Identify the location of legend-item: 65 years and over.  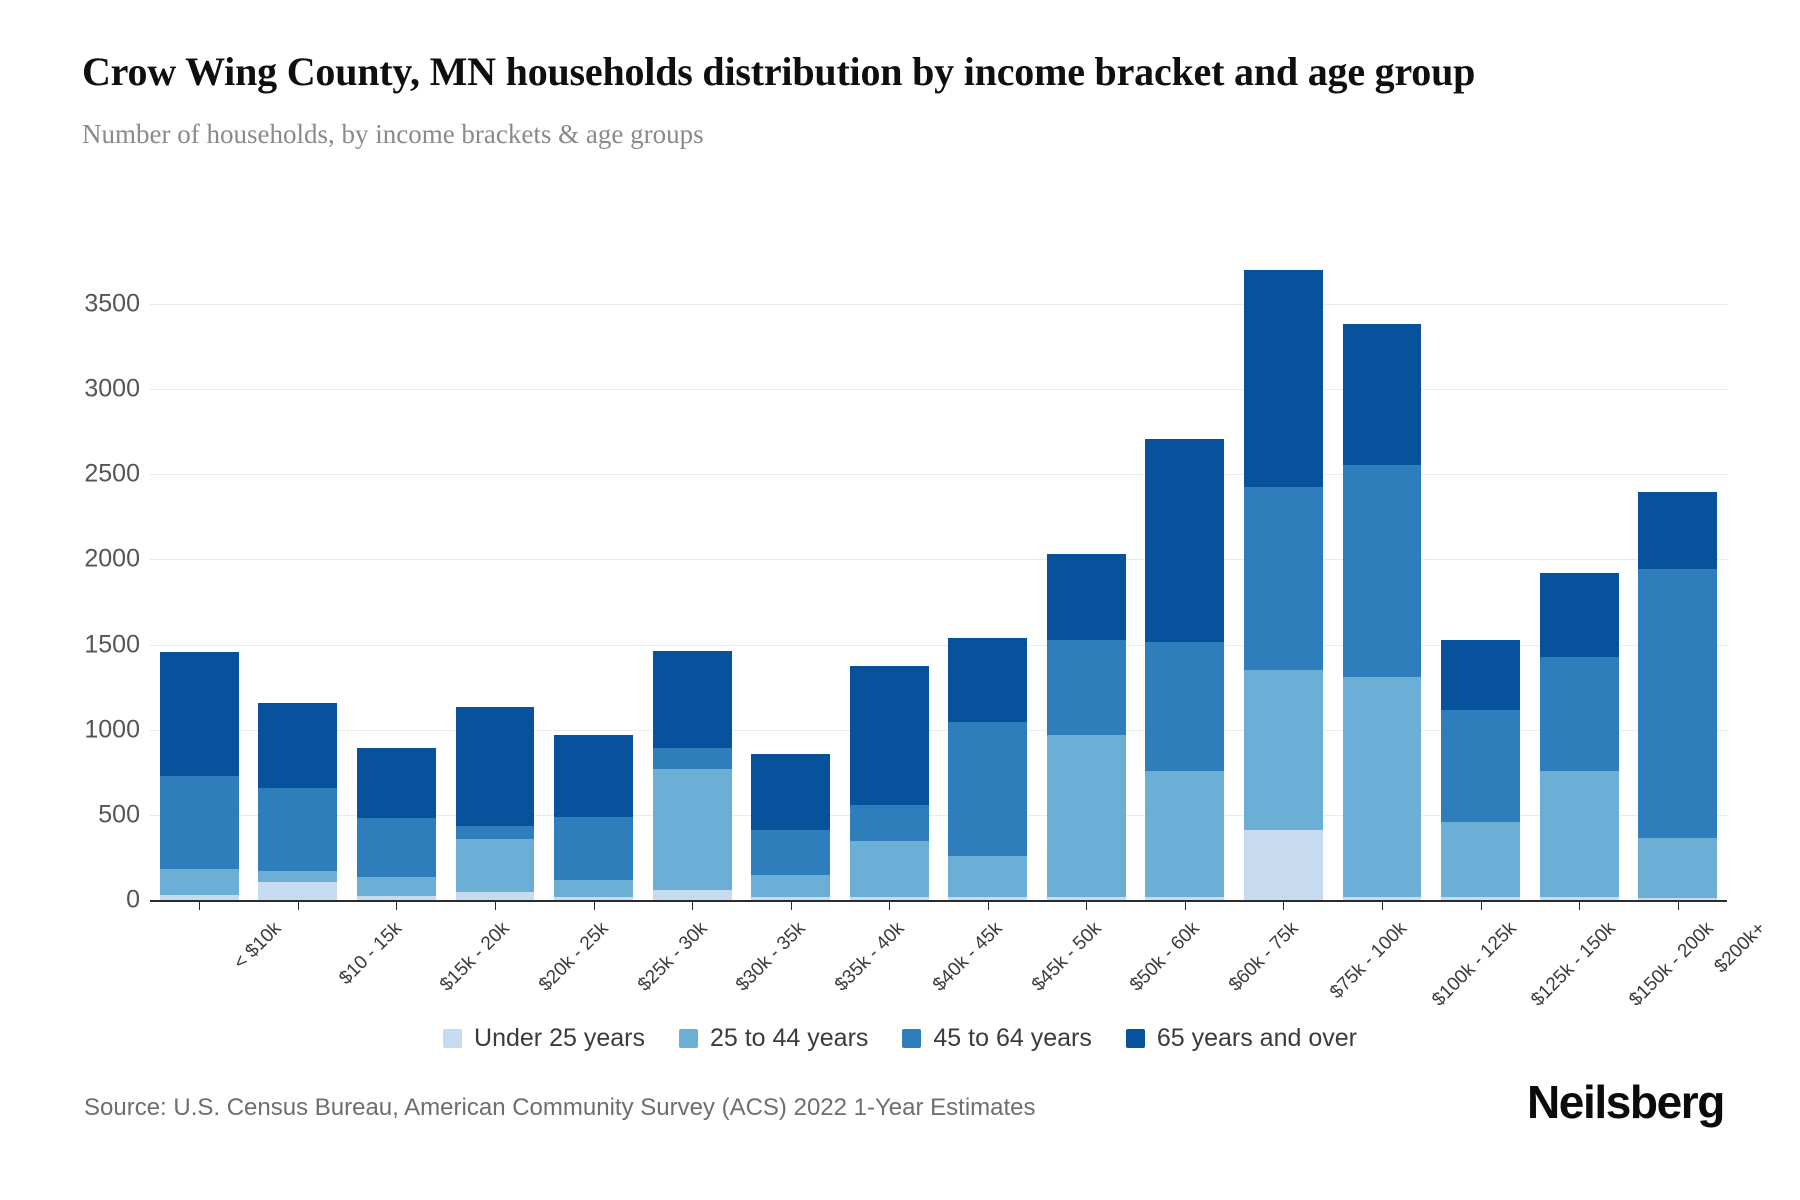
(1241, 1038).